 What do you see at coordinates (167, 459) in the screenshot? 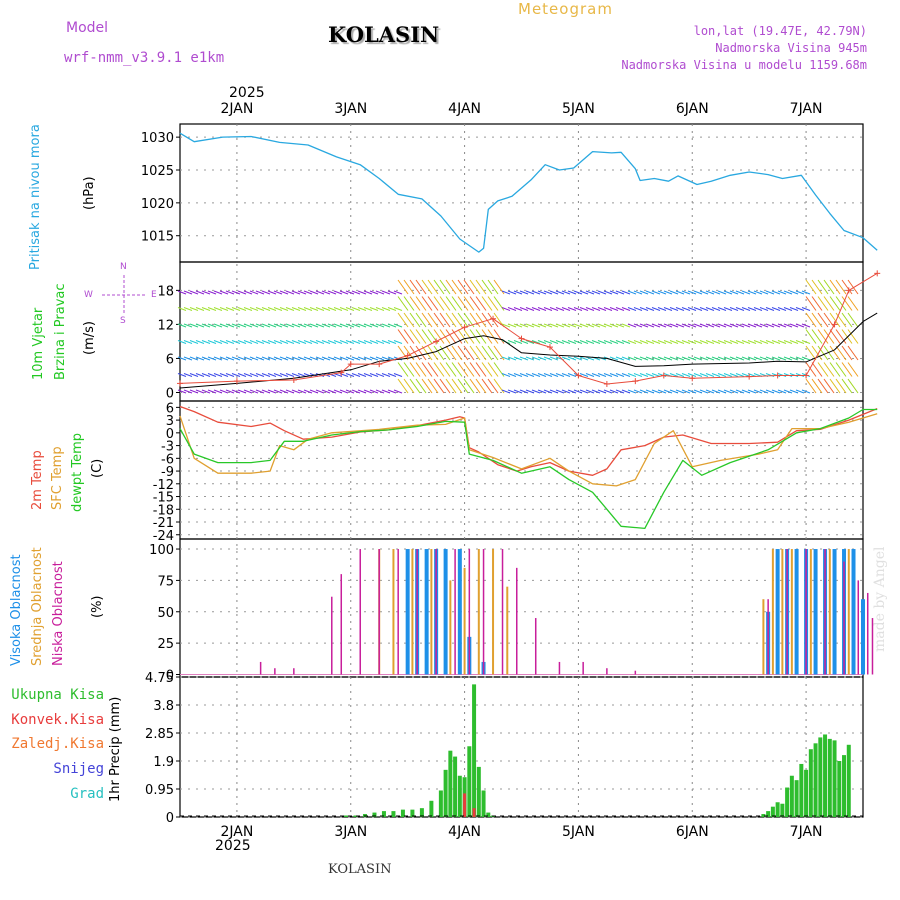
I see `y-tick-label: -6` at bounding box center [167, 459].